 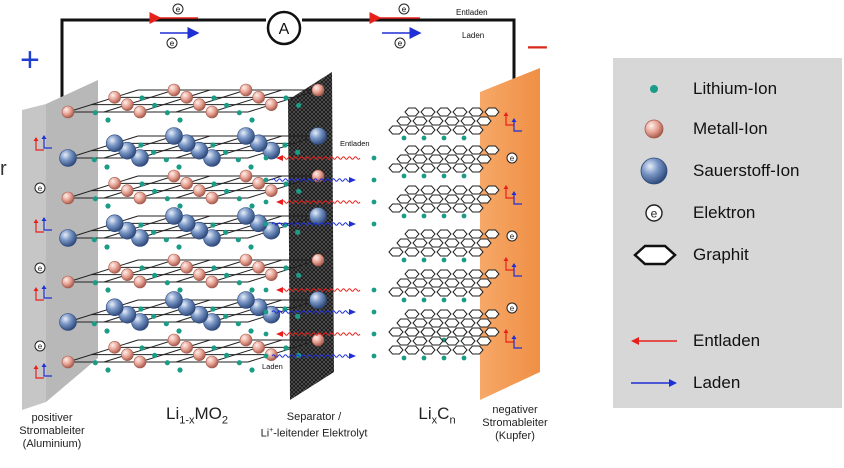 What do you see at coordinates (52, 431) in the screenshot?
I see `positive-collector-line2: Stromableiter` at bounding box center [52, 431].